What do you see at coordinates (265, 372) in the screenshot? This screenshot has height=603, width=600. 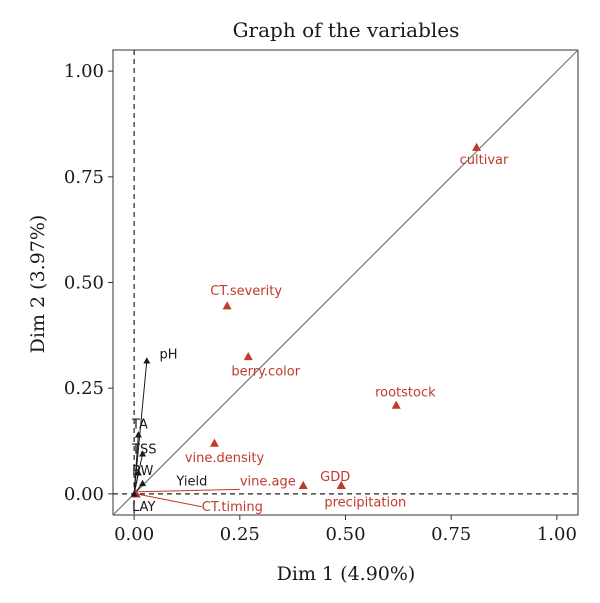 I see `variable-label: berry.color` at bounding box center [265, 372].